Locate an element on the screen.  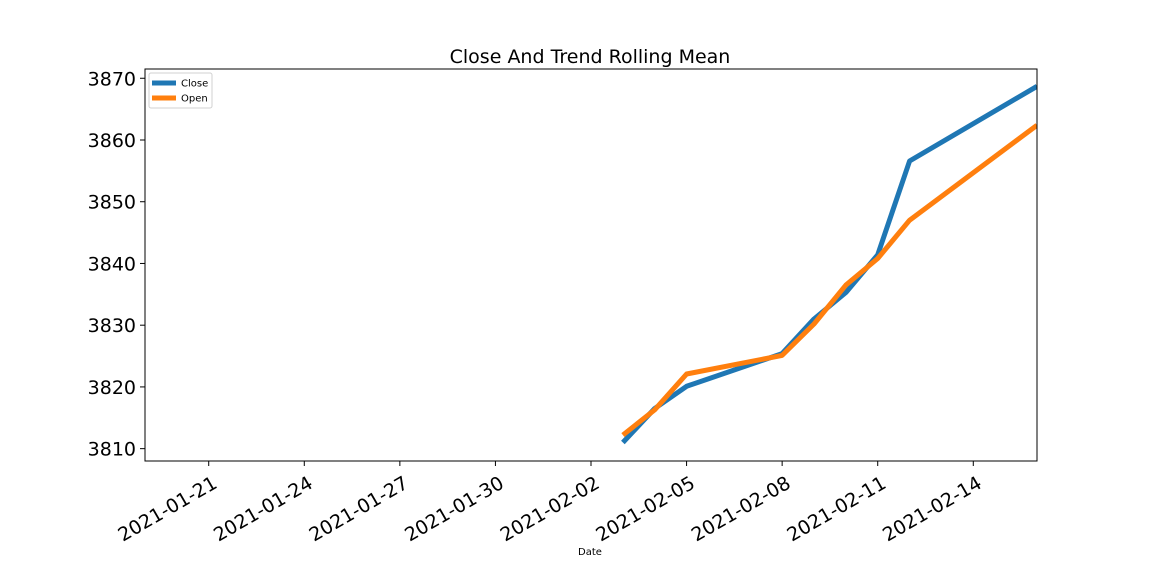
x-axis-label: Date is located at coordinates (590, 552).